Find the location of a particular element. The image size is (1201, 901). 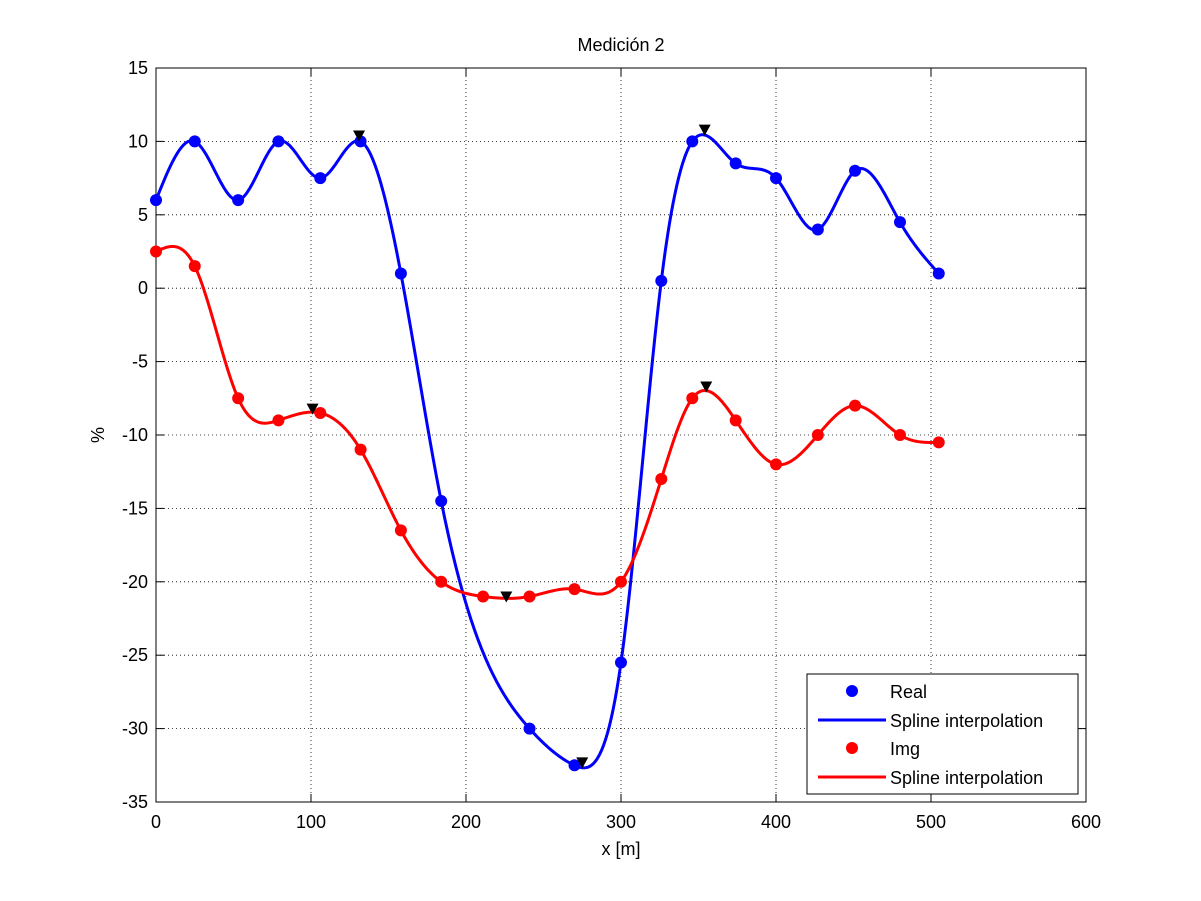

y-tick-label: -10 is located at coordinates (135, 435).